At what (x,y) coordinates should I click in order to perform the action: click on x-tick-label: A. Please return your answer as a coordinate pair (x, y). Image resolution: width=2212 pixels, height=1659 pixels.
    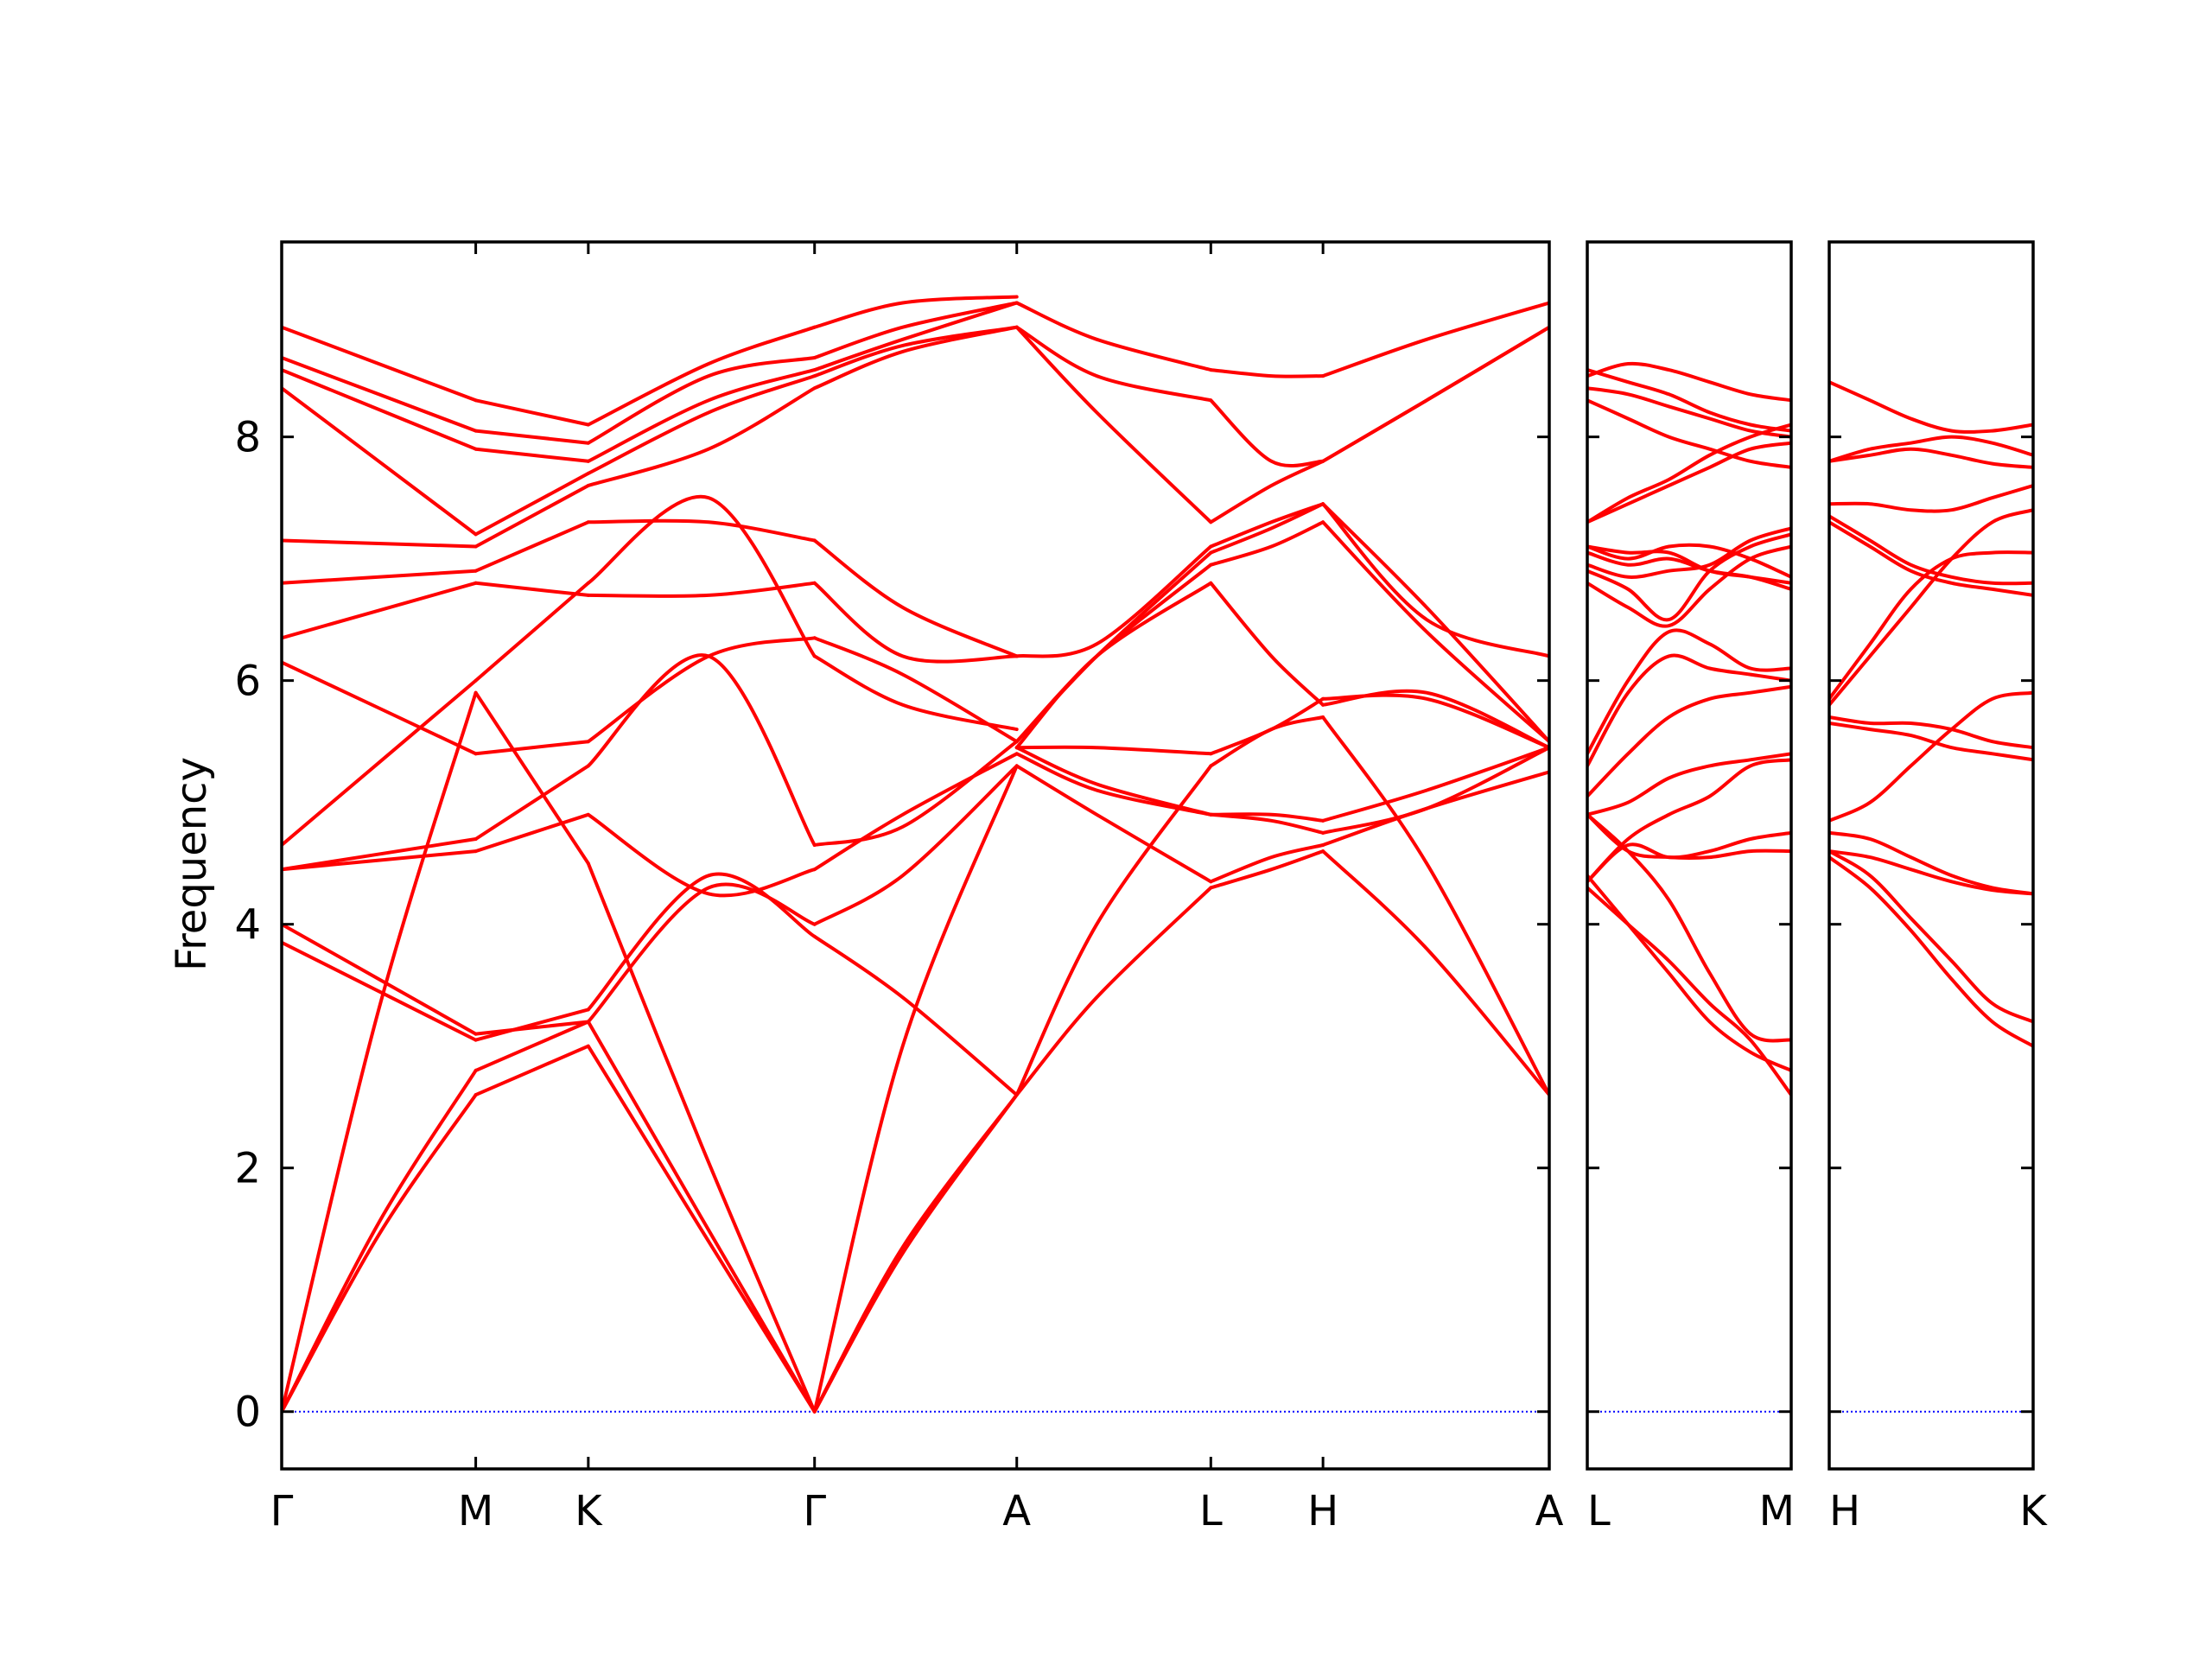
    Looking at the image, I should click on (1017, 1511).